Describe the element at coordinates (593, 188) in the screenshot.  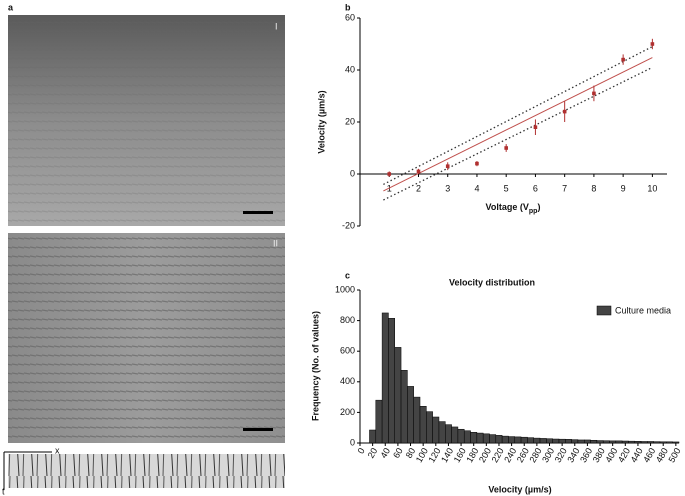
I see `x-tick-label: 8` at that location.